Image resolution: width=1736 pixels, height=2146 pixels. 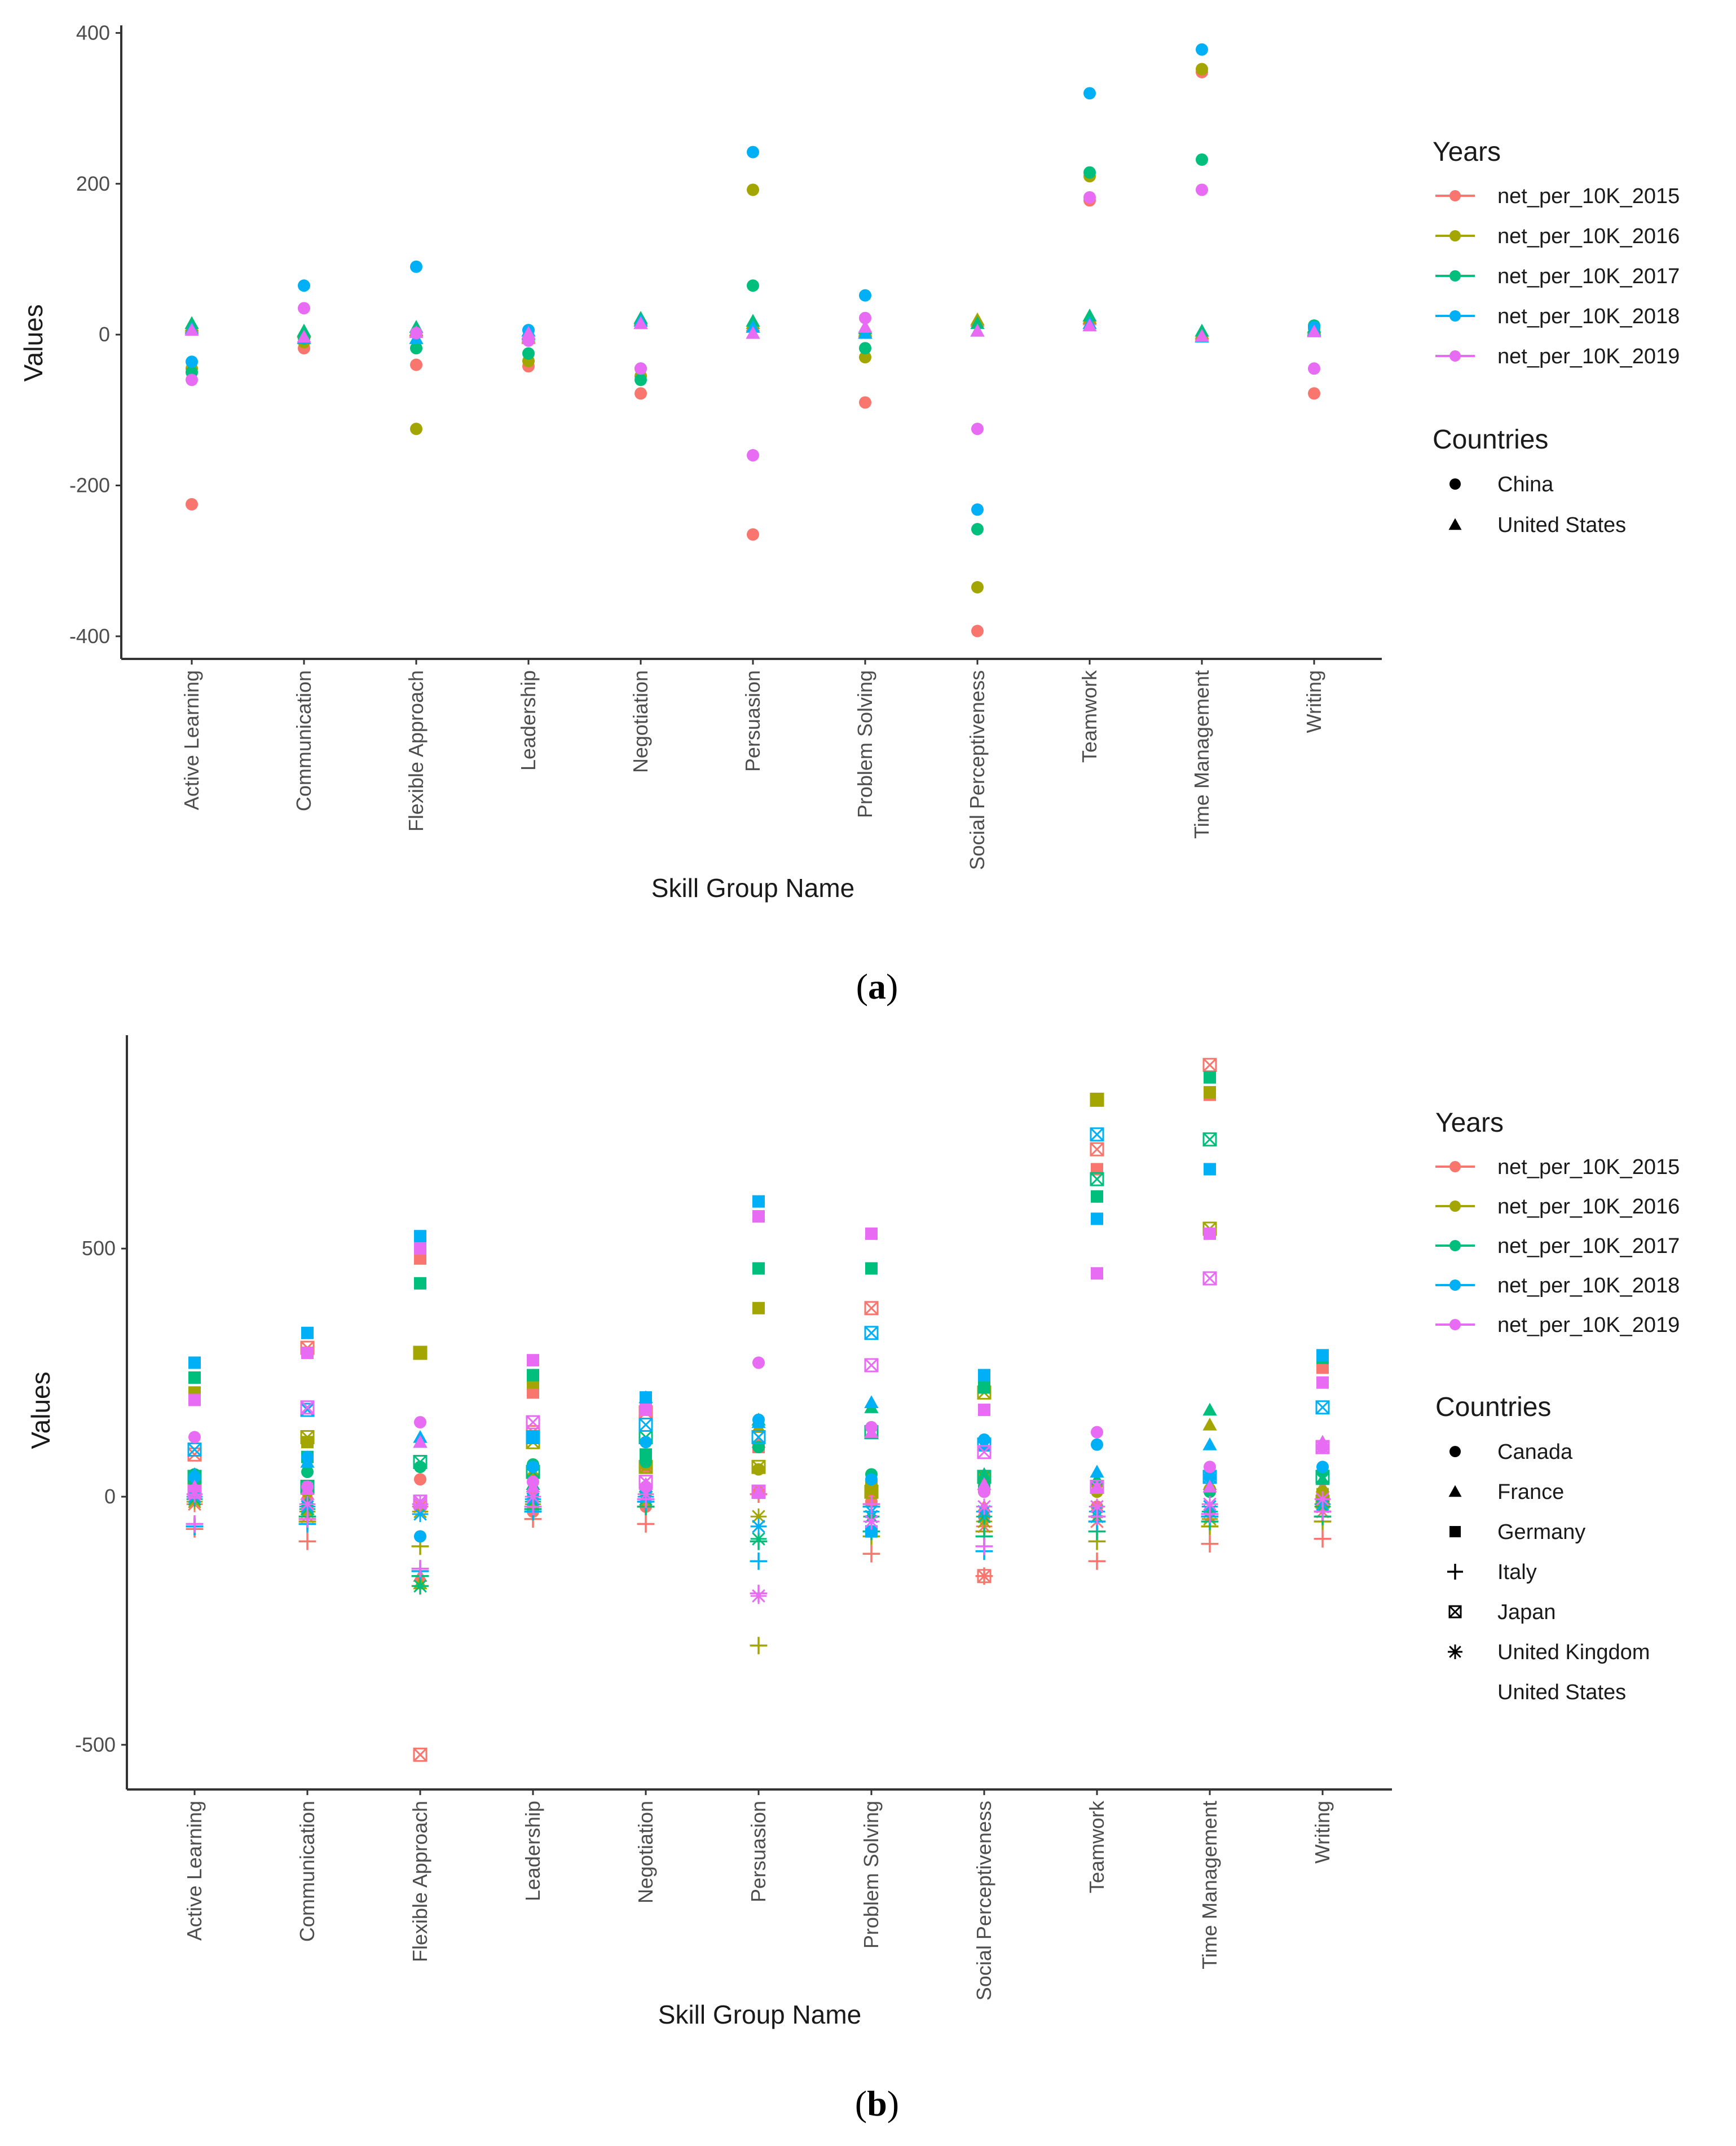 I want to click on legend-shape-united-kingdom, so click(x=1455, y=1652).